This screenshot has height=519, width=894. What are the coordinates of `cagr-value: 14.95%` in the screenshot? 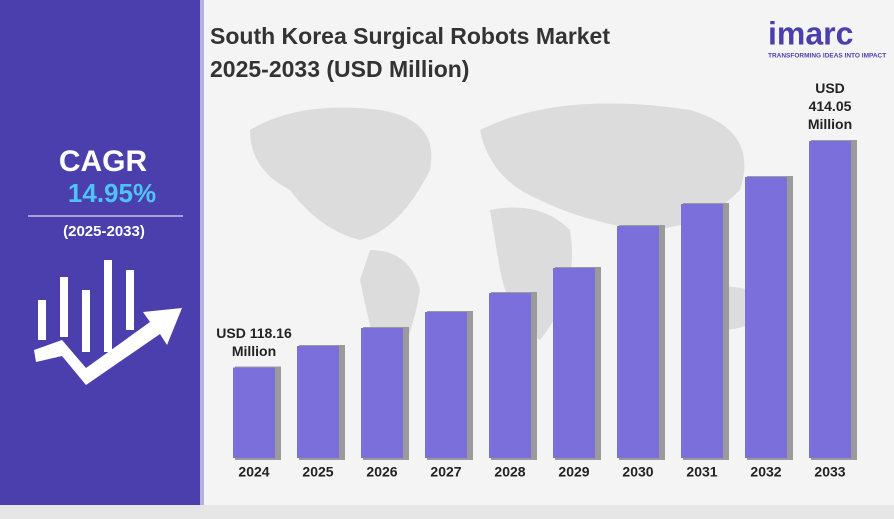 It's located at (112, 193).